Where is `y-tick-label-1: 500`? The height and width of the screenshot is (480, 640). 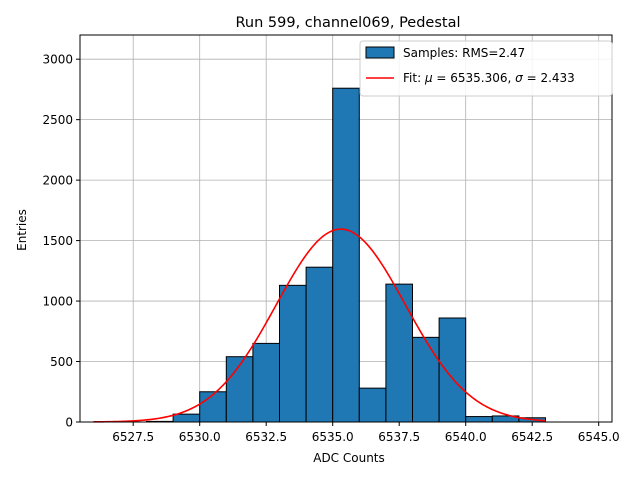
y-tick-label-1: 500 is located at coordinates (61, 362).